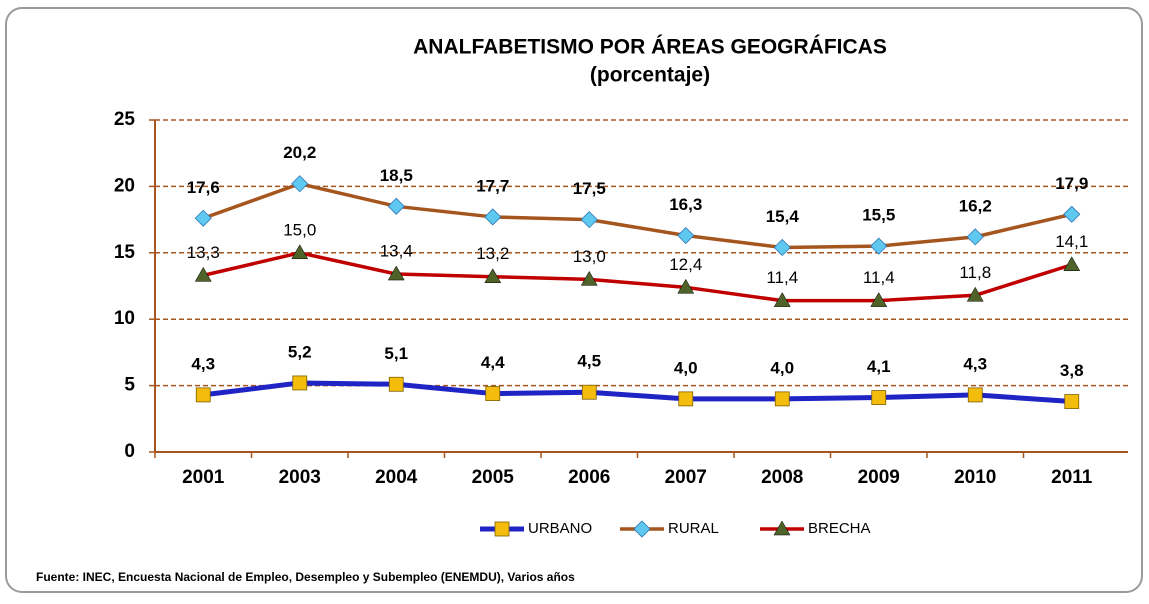  Describe the element at coordinates (124, 185) in the screenshot. I see `y-tick-label: 20` at that location.